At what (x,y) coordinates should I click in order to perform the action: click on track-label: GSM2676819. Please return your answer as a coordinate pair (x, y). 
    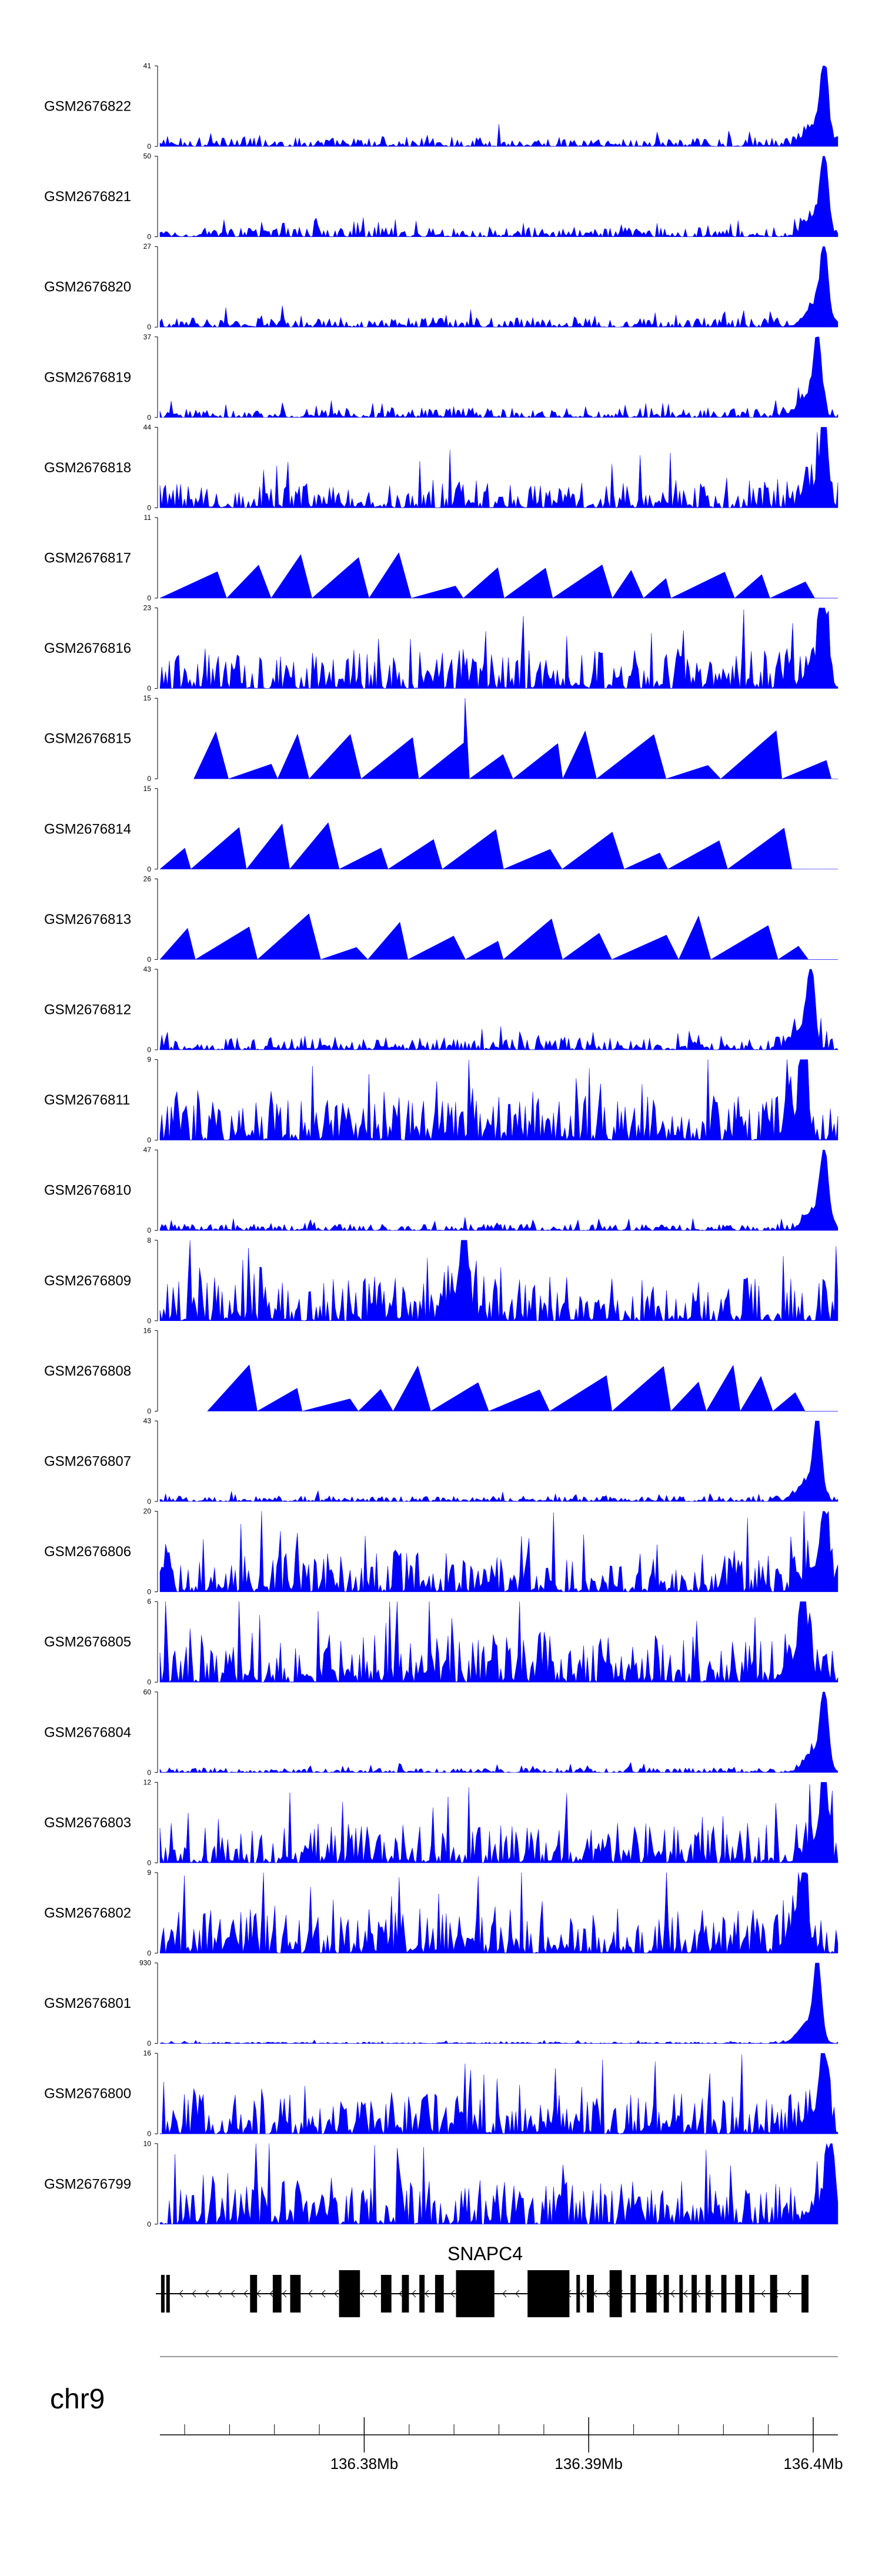
    Looking at the image, I should click on (87, 377).